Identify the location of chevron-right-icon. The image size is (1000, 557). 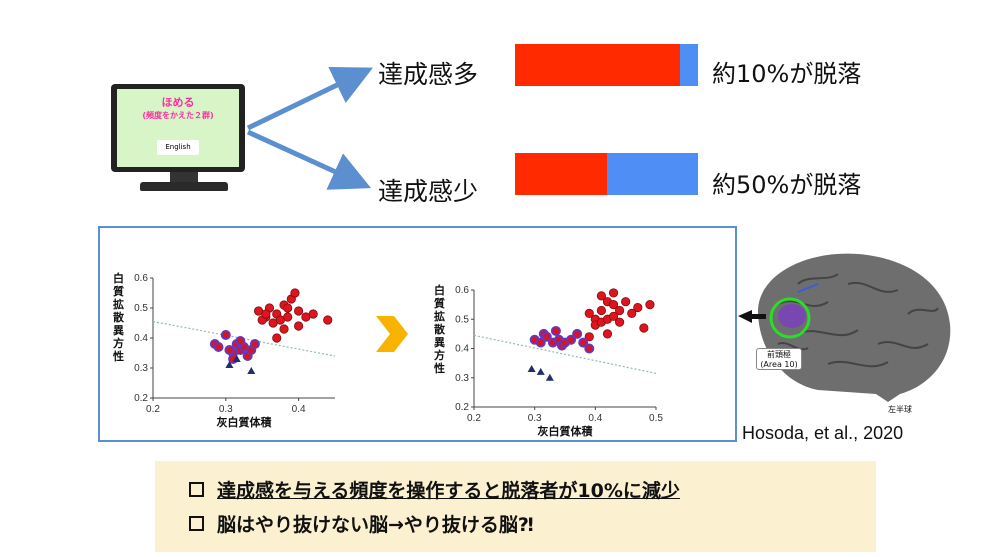
(392, 334).